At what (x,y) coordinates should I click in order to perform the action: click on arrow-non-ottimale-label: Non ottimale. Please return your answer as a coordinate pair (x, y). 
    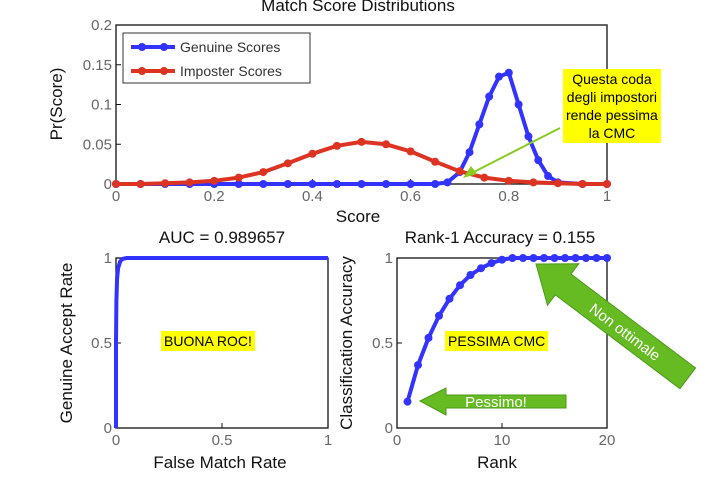
    Looking at the image, I should click on (624, 332).